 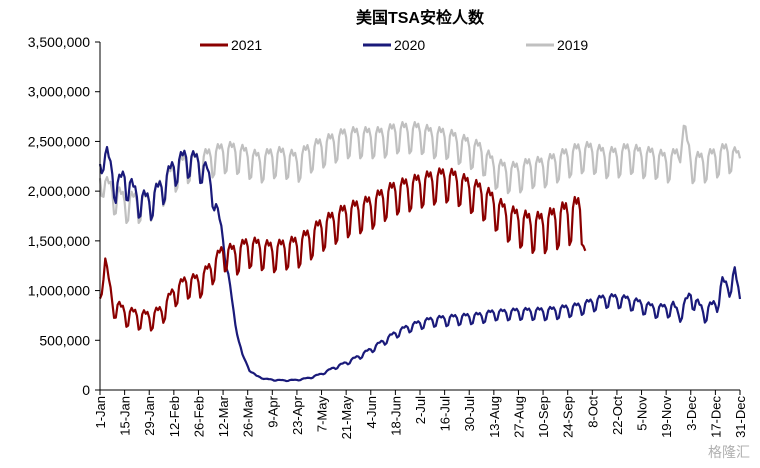 I want to click on x-tick-label: 4-Jun, so click(x=371, y=412).